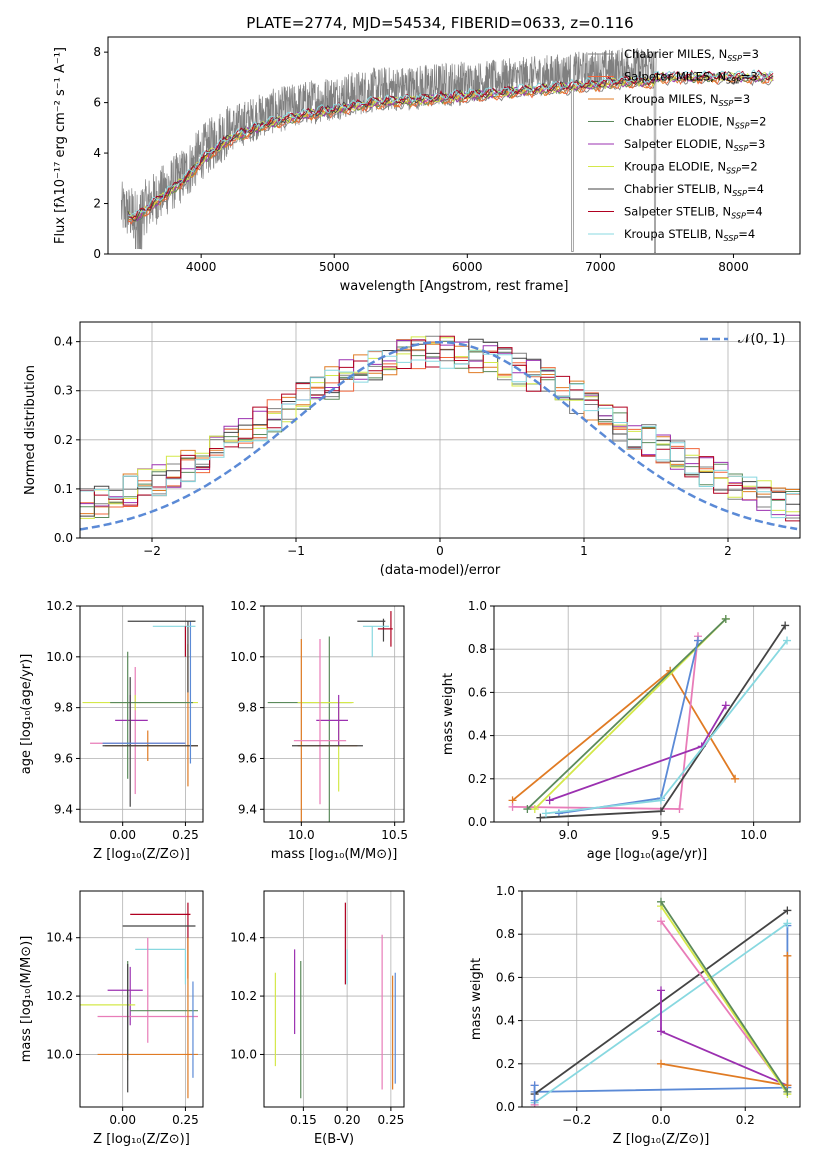 The width and height of the screenshot is (819, 1170). I want to click on x-axis-label: (data-model)/error, so click(440, 570).